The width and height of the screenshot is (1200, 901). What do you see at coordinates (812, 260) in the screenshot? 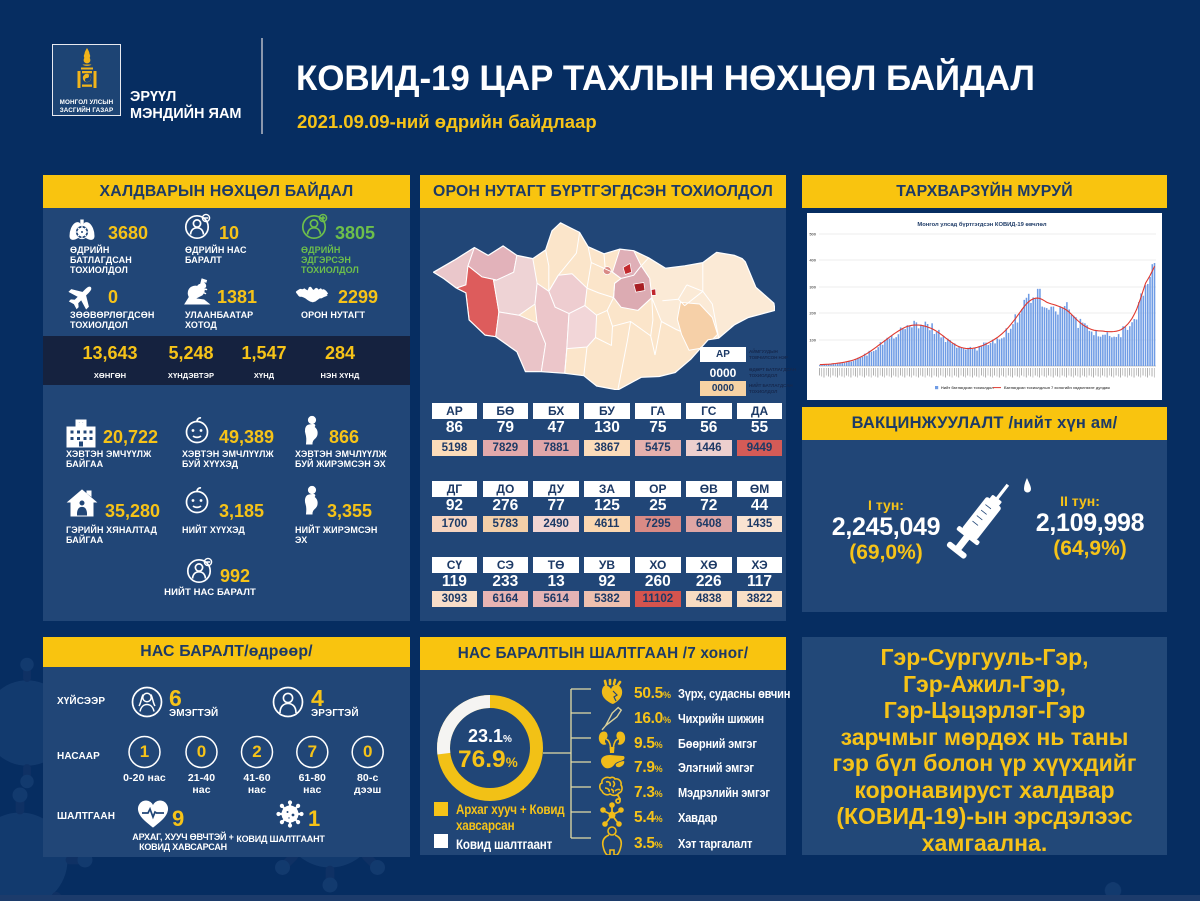
I see `svg-text: 400` at bounding box center [812, 260].